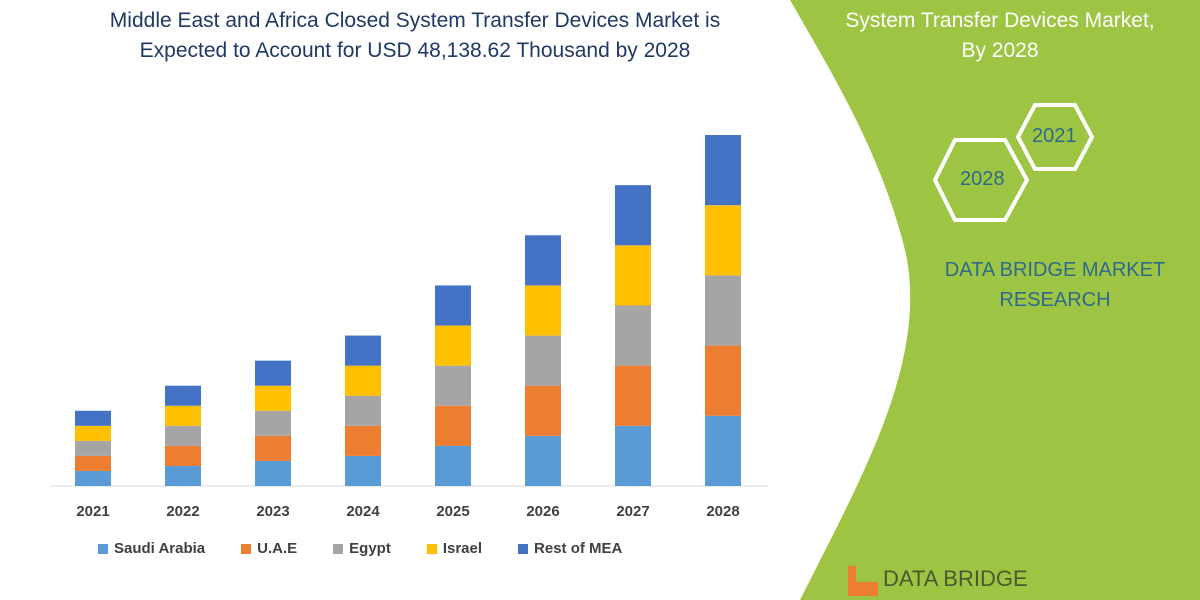  Describe the element at coordinates (543, 511) in the screenshot. I see `x-tick-label: 2026` at that location.